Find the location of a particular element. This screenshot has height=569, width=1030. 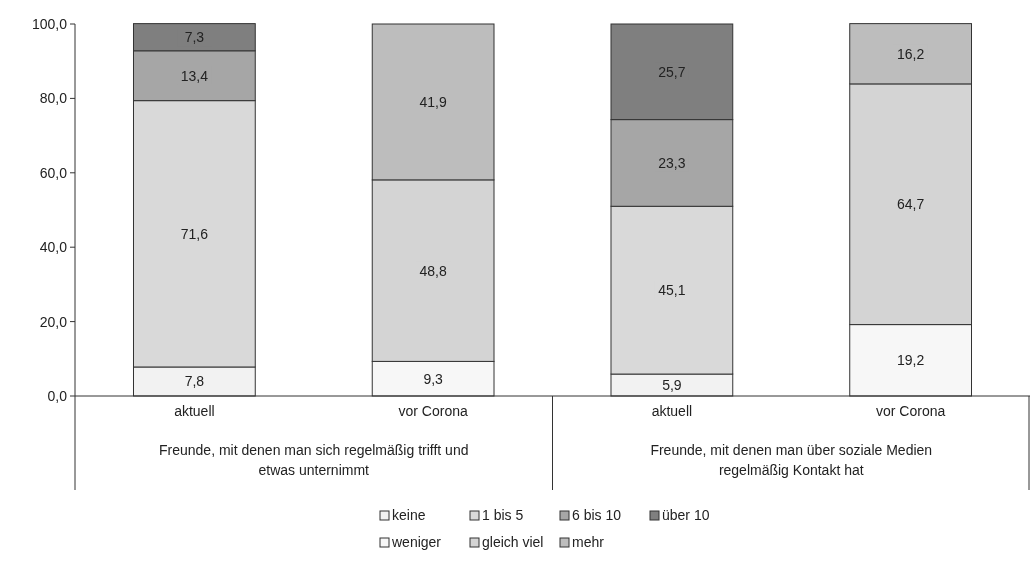

y-tick-label: 100,0 is located at coordinates (49, 24).